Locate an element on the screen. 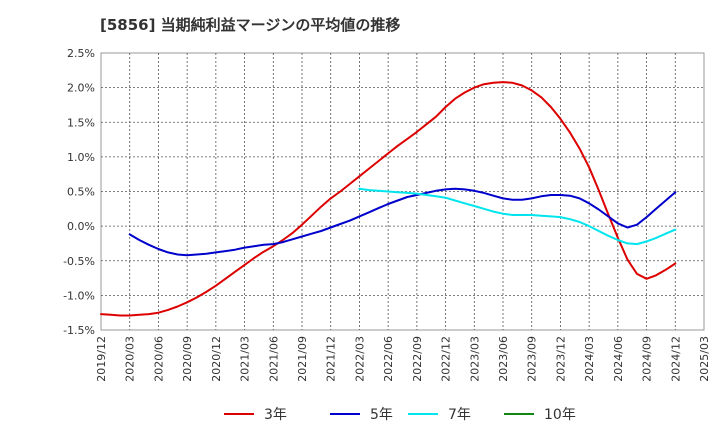 Image resolution: width=720 pixels, height=440 pixels. y-tick-label: 1.0% is located at coordinates (81, 157).